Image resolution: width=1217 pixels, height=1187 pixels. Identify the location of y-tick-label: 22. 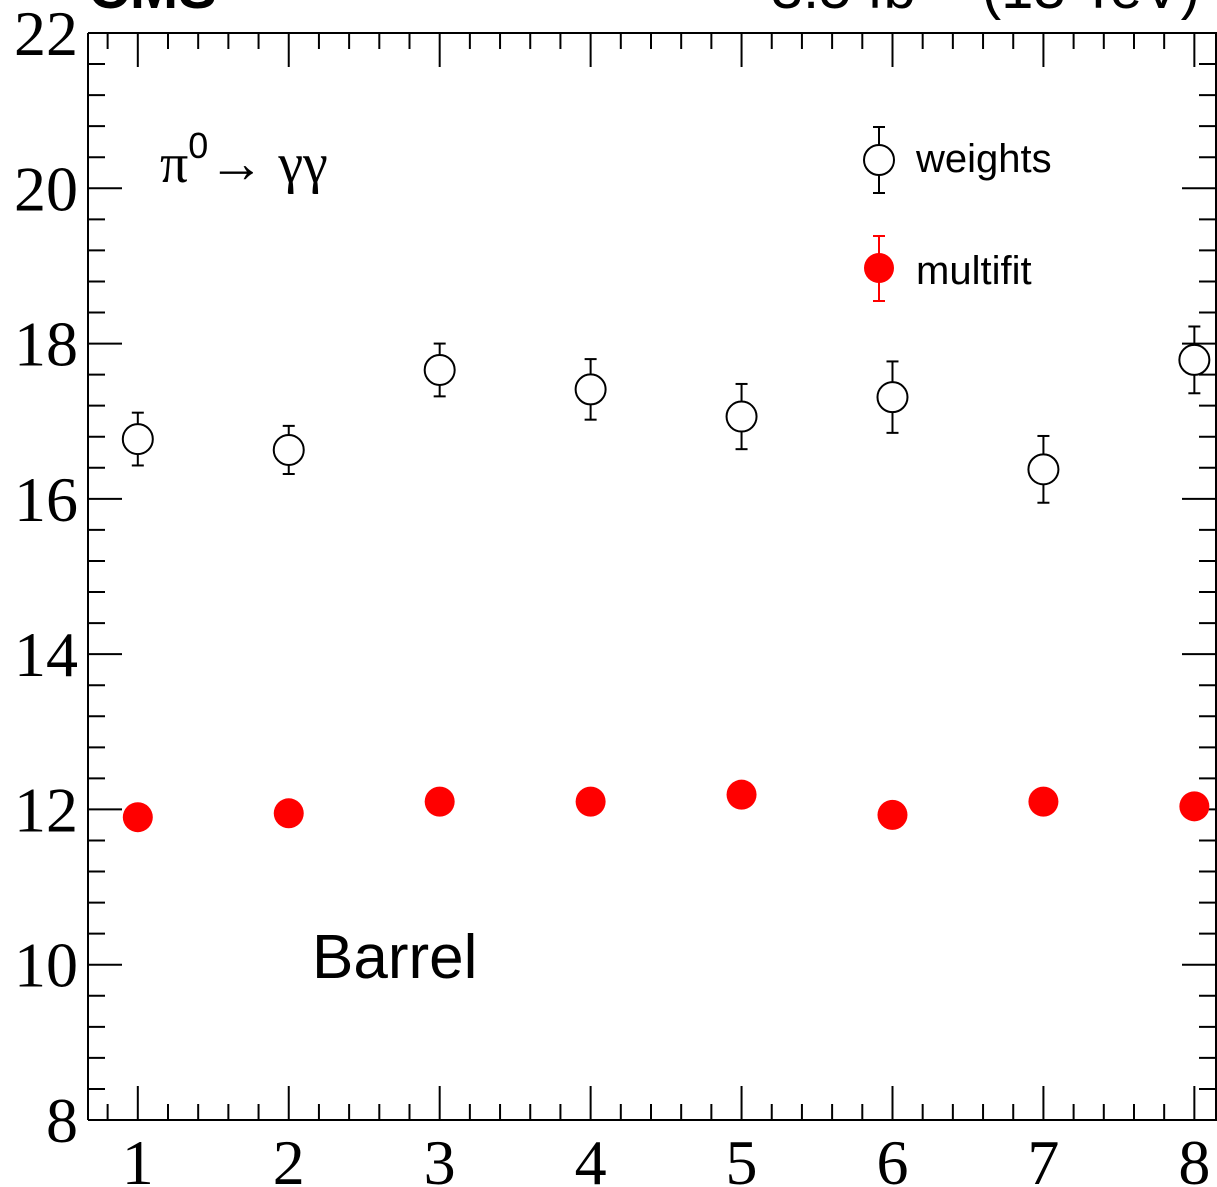
(46, 34).